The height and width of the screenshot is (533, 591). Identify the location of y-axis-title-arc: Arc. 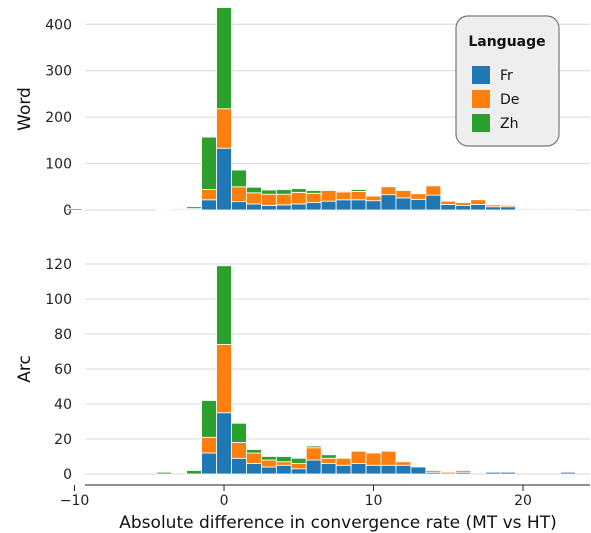
(25, 369).